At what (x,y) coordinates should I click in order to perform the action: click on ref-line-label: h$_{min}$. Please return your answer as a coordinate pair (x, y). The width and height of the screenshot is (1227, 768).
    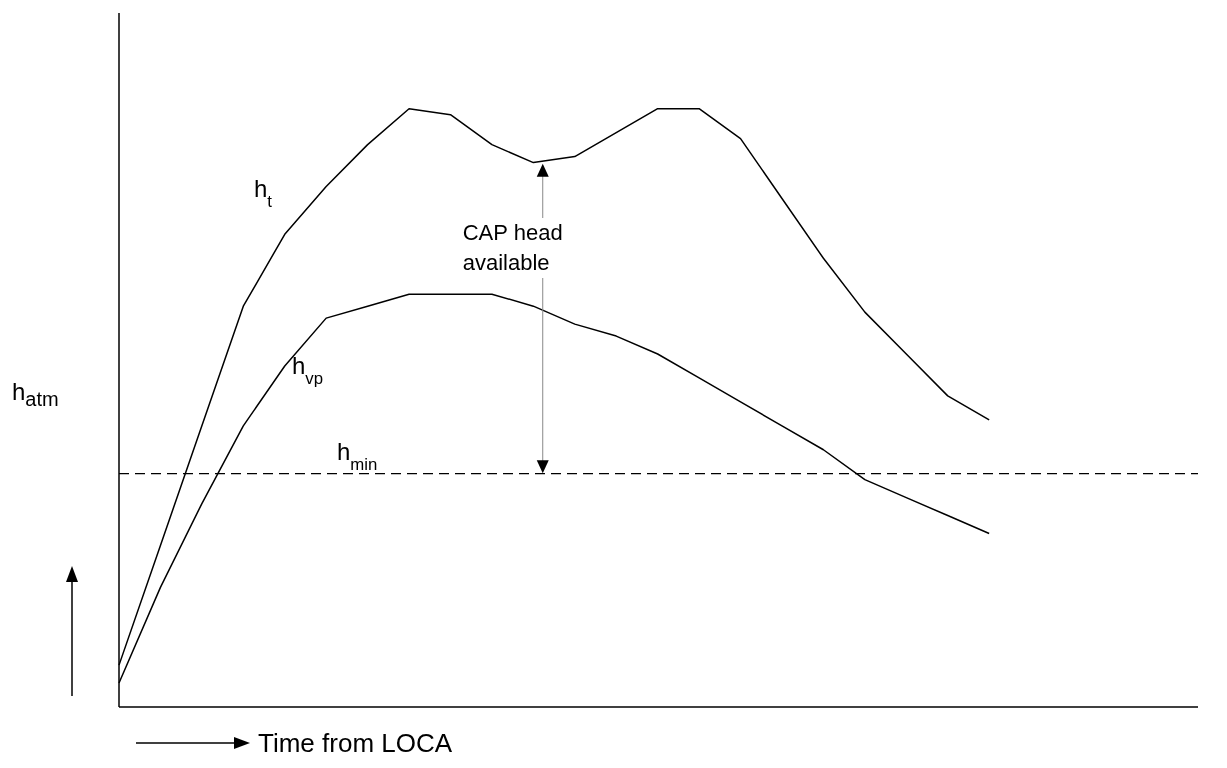
    Looking at the image, I should click on (357, 456).